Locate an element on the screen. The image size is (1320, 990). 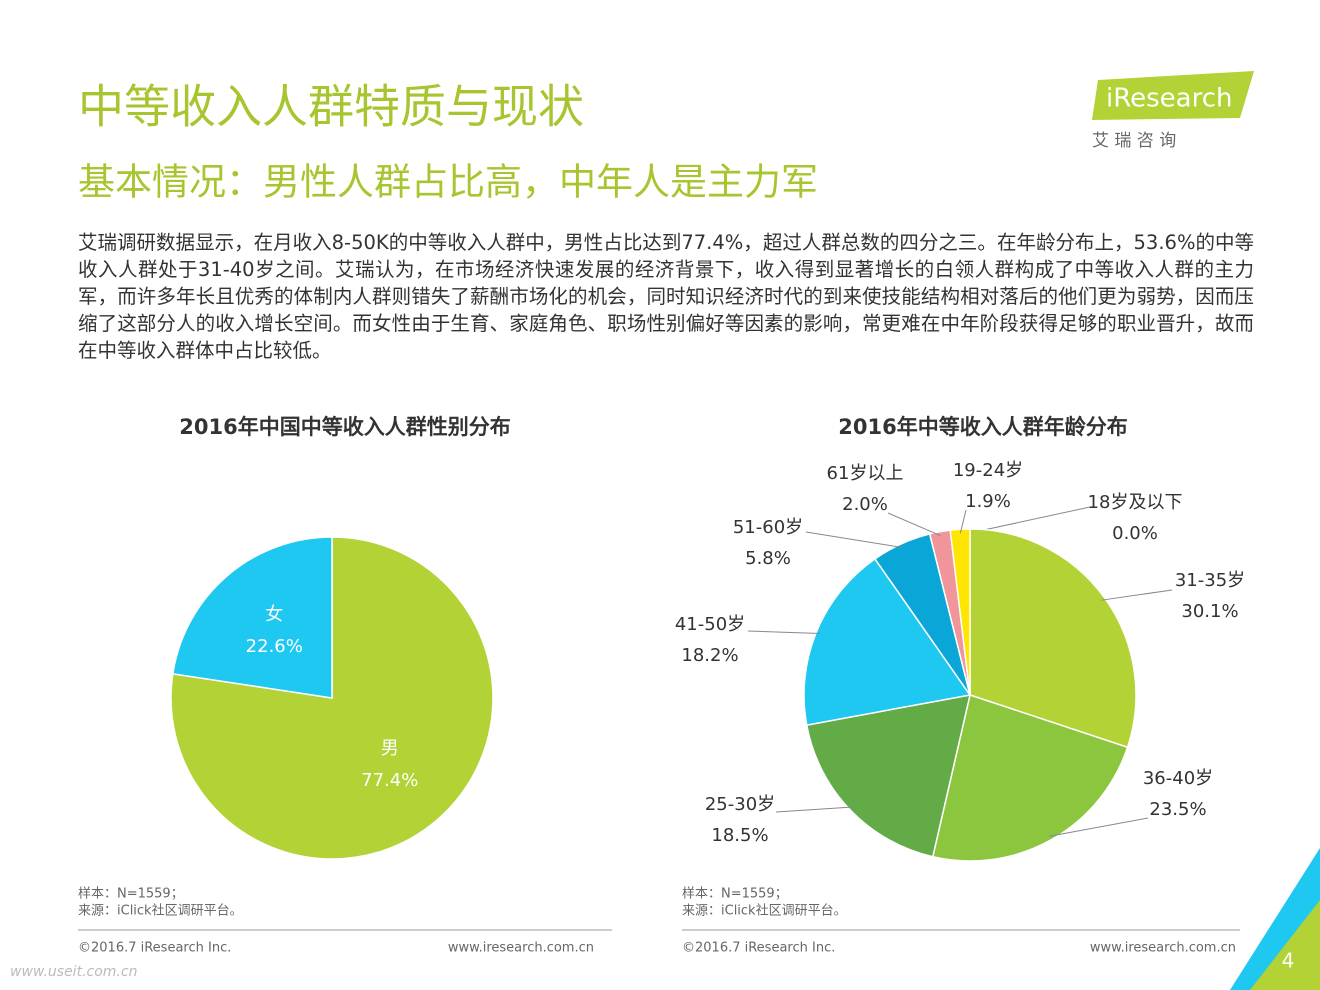
slide-subtitle: 基本情况：男性人群占比高，中年人是主力军 is located at coordinates (448, 182).